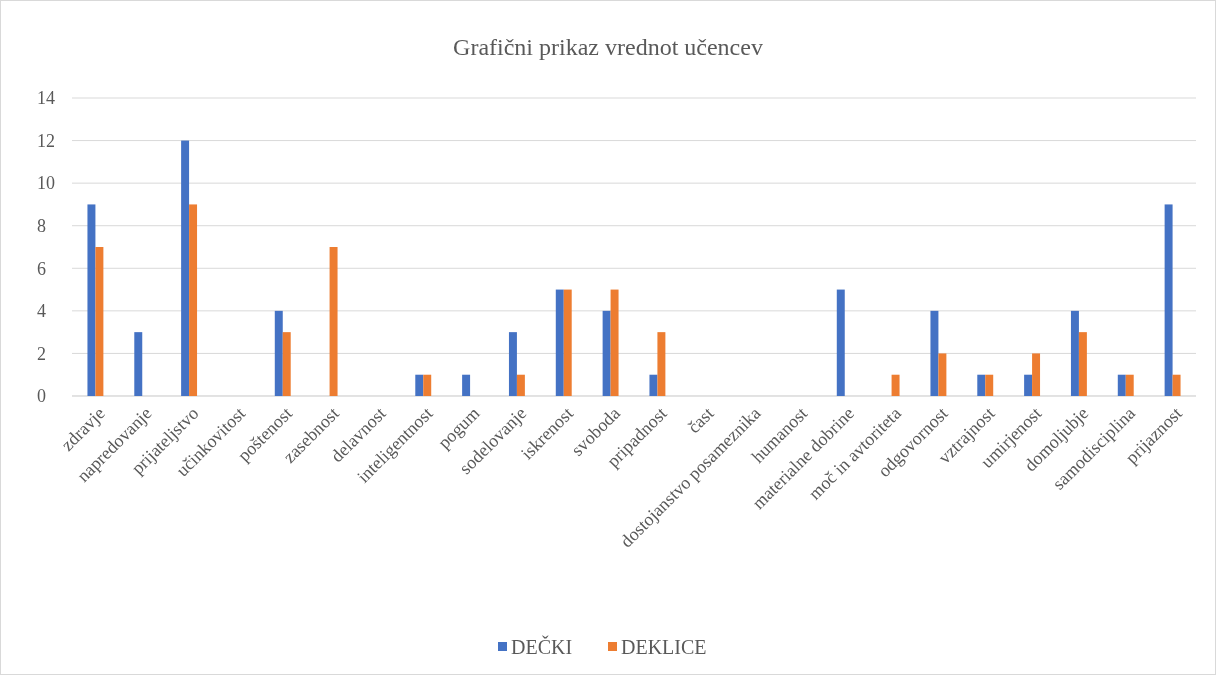 The image size is (1216, 675). What do you see at coordinates (46, 140) in the screenshot?
I see `y-tick-label: 12` at bounding box center [46, 140].